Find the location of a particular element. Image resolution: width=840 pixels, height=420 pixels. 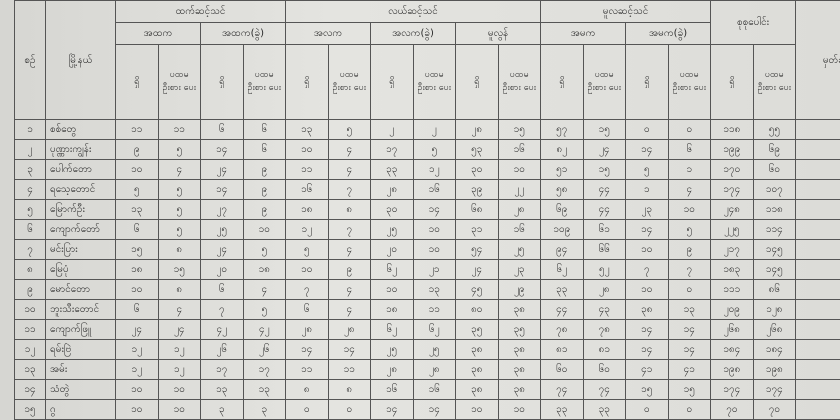

data-cell: ၃၁ is located at coordinates (477, 229).